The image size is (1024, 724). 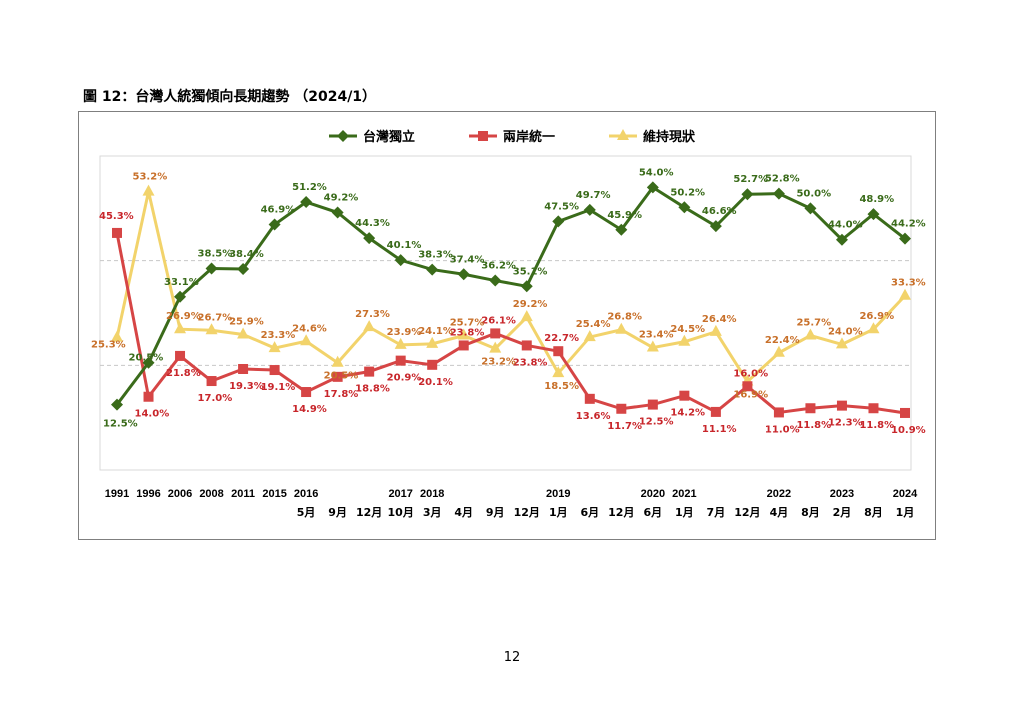 I want to click on x-tick-month: 8月, so click(x=810, y=512).